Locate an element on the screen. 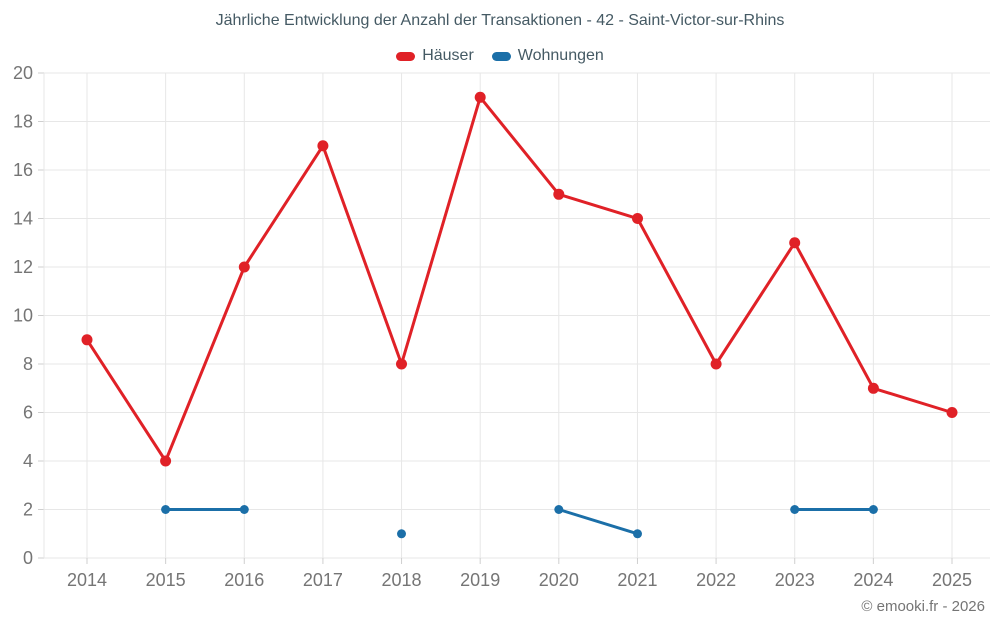 The height and width of the screenshot is (625, 1000). x-axis-label: 2019 is located at coordinates (480, 580).